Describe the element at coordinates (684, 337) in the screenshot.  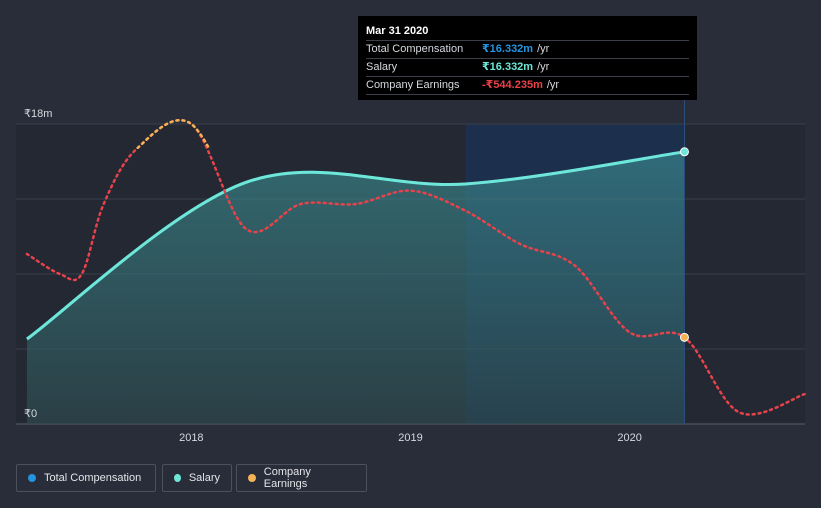
I see `earnings-point` at that location.